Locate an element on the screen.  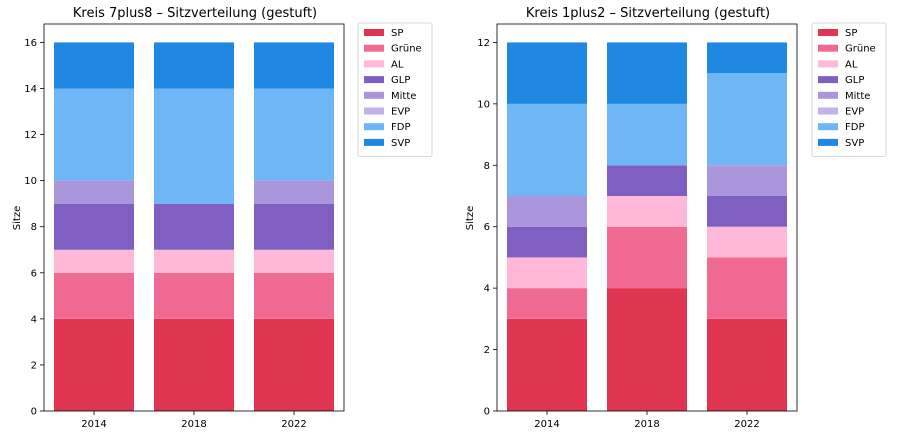
y-ticks: 0 2 4 6 8 10 12 is located at coordinates (487, 228).